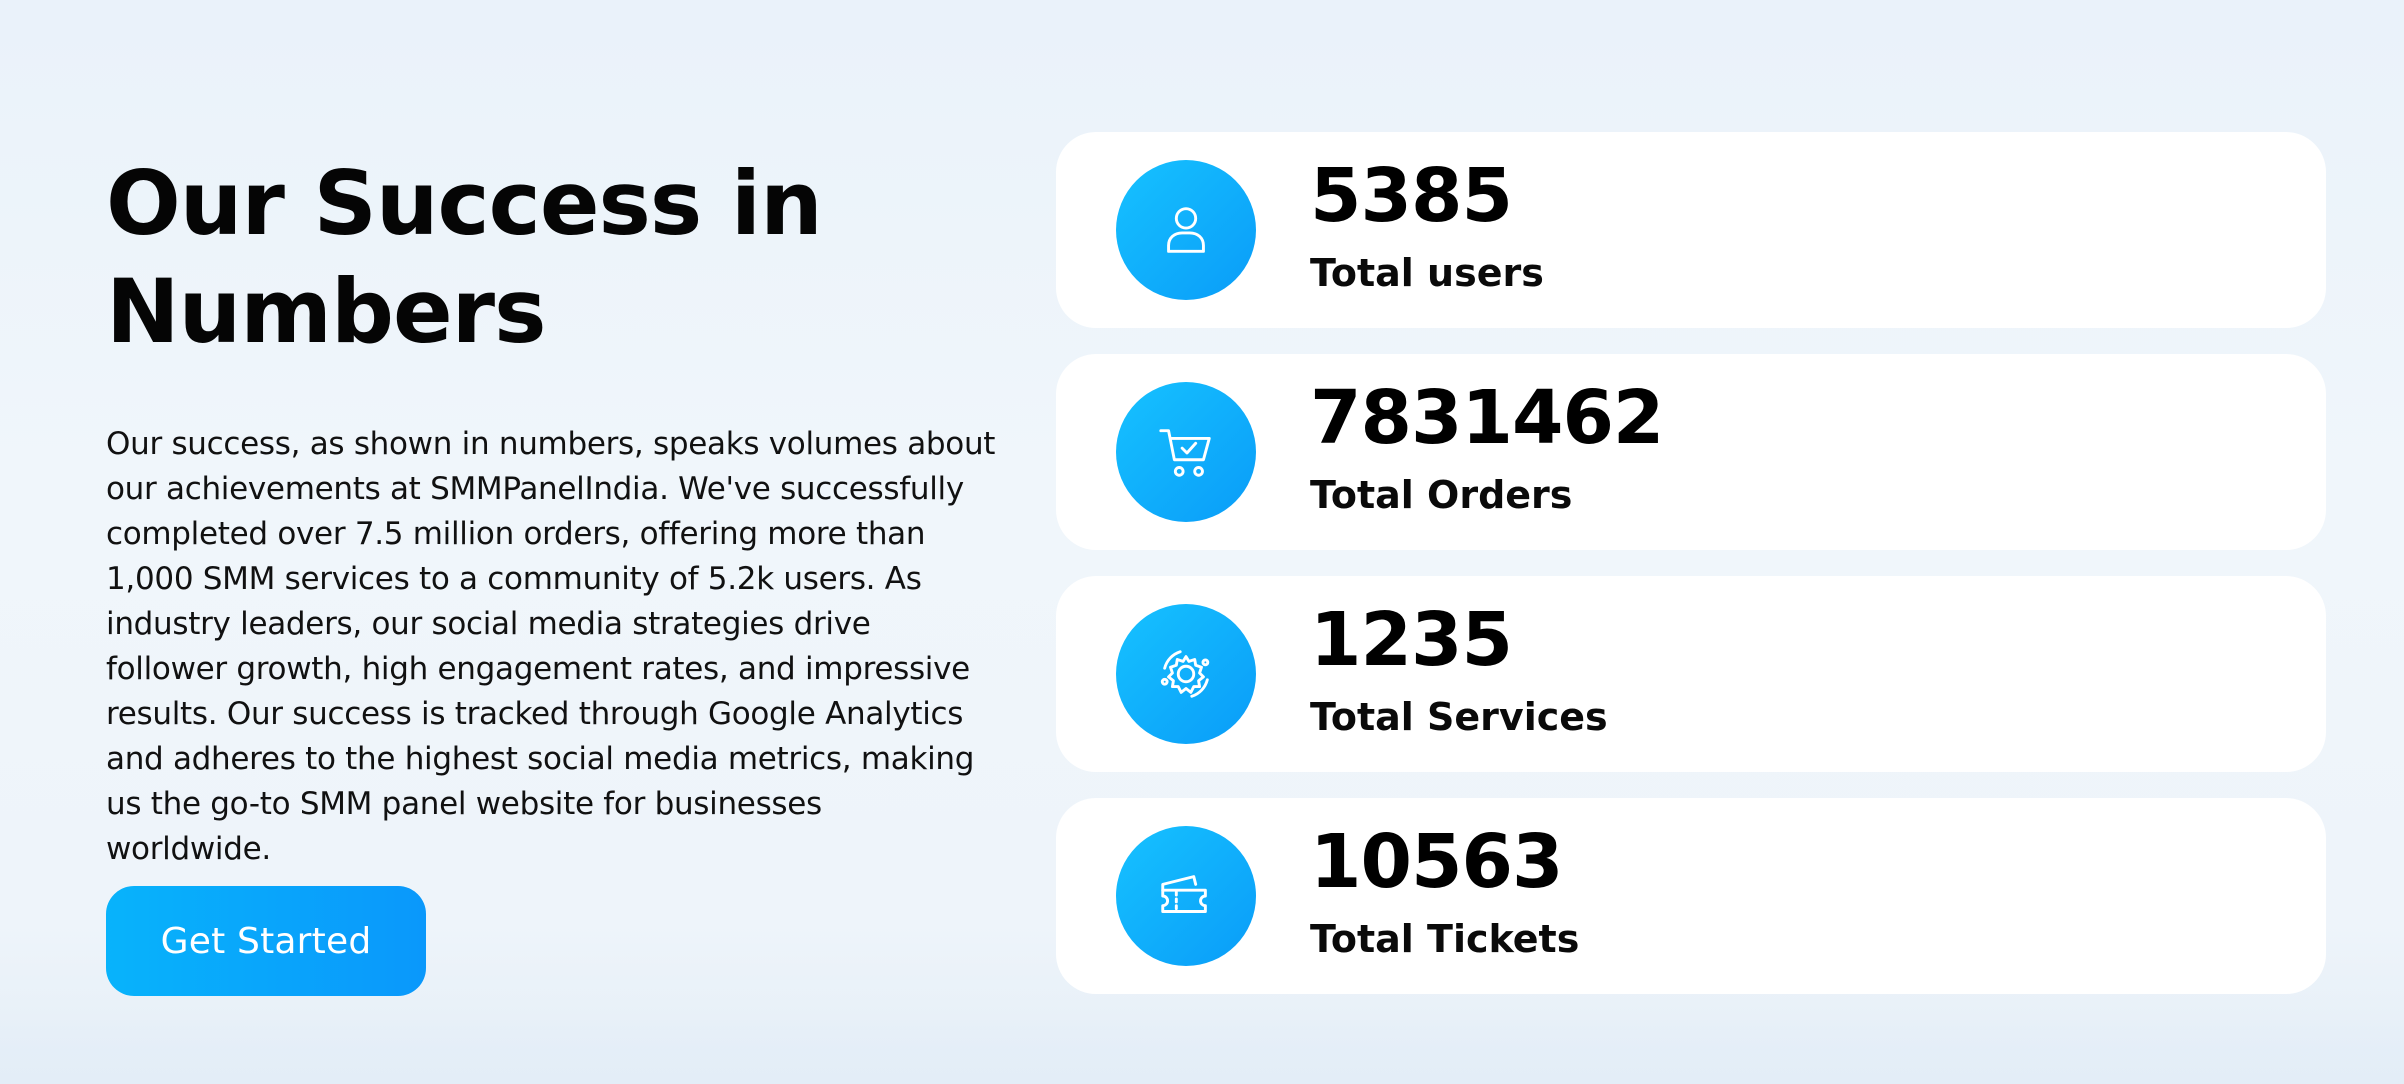 The image size is (2404, 1084). I want to click on page-title-line-2: Numbers, so click(326, 311).